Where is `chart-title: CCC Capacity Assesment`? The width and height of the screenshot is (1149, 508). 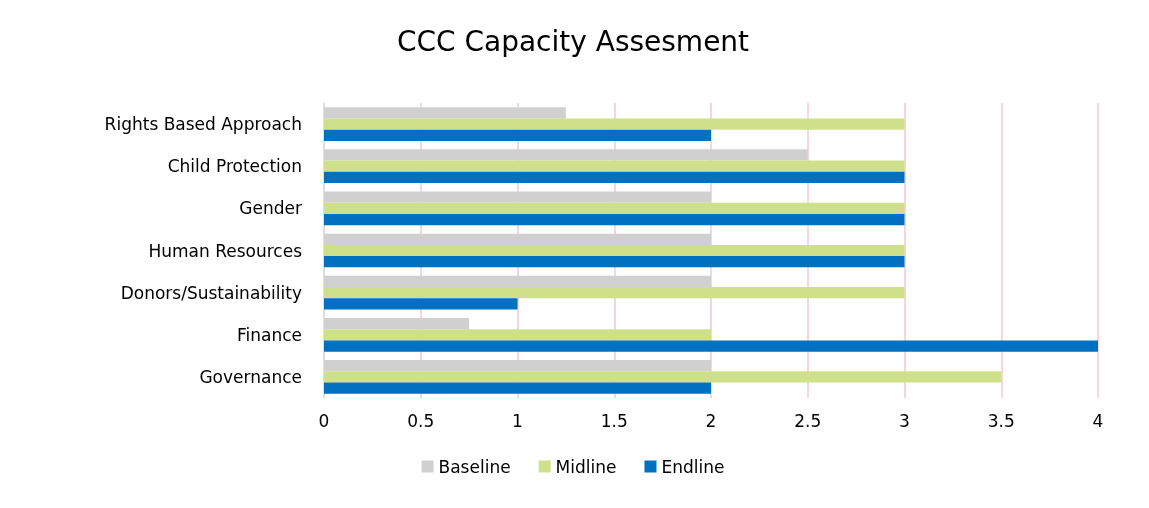 chart-title: CCC Capacity Assesment is located at coordinates (573, 41).